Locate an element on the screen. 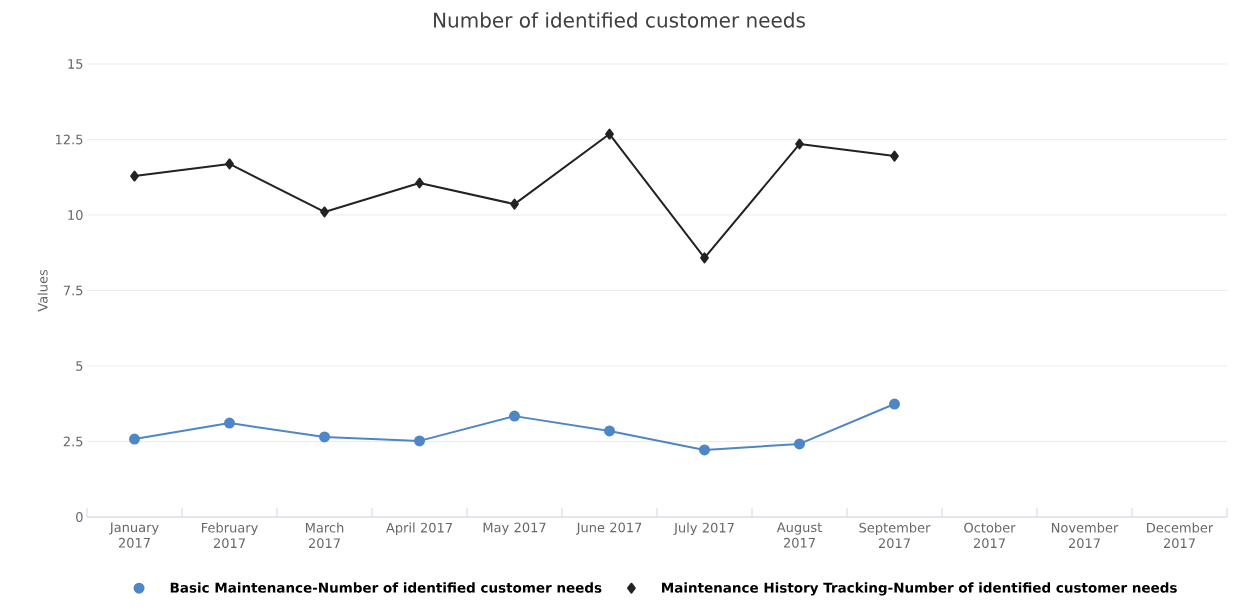  x-tick-label: July 2017 is located at coordinates (703, 529).